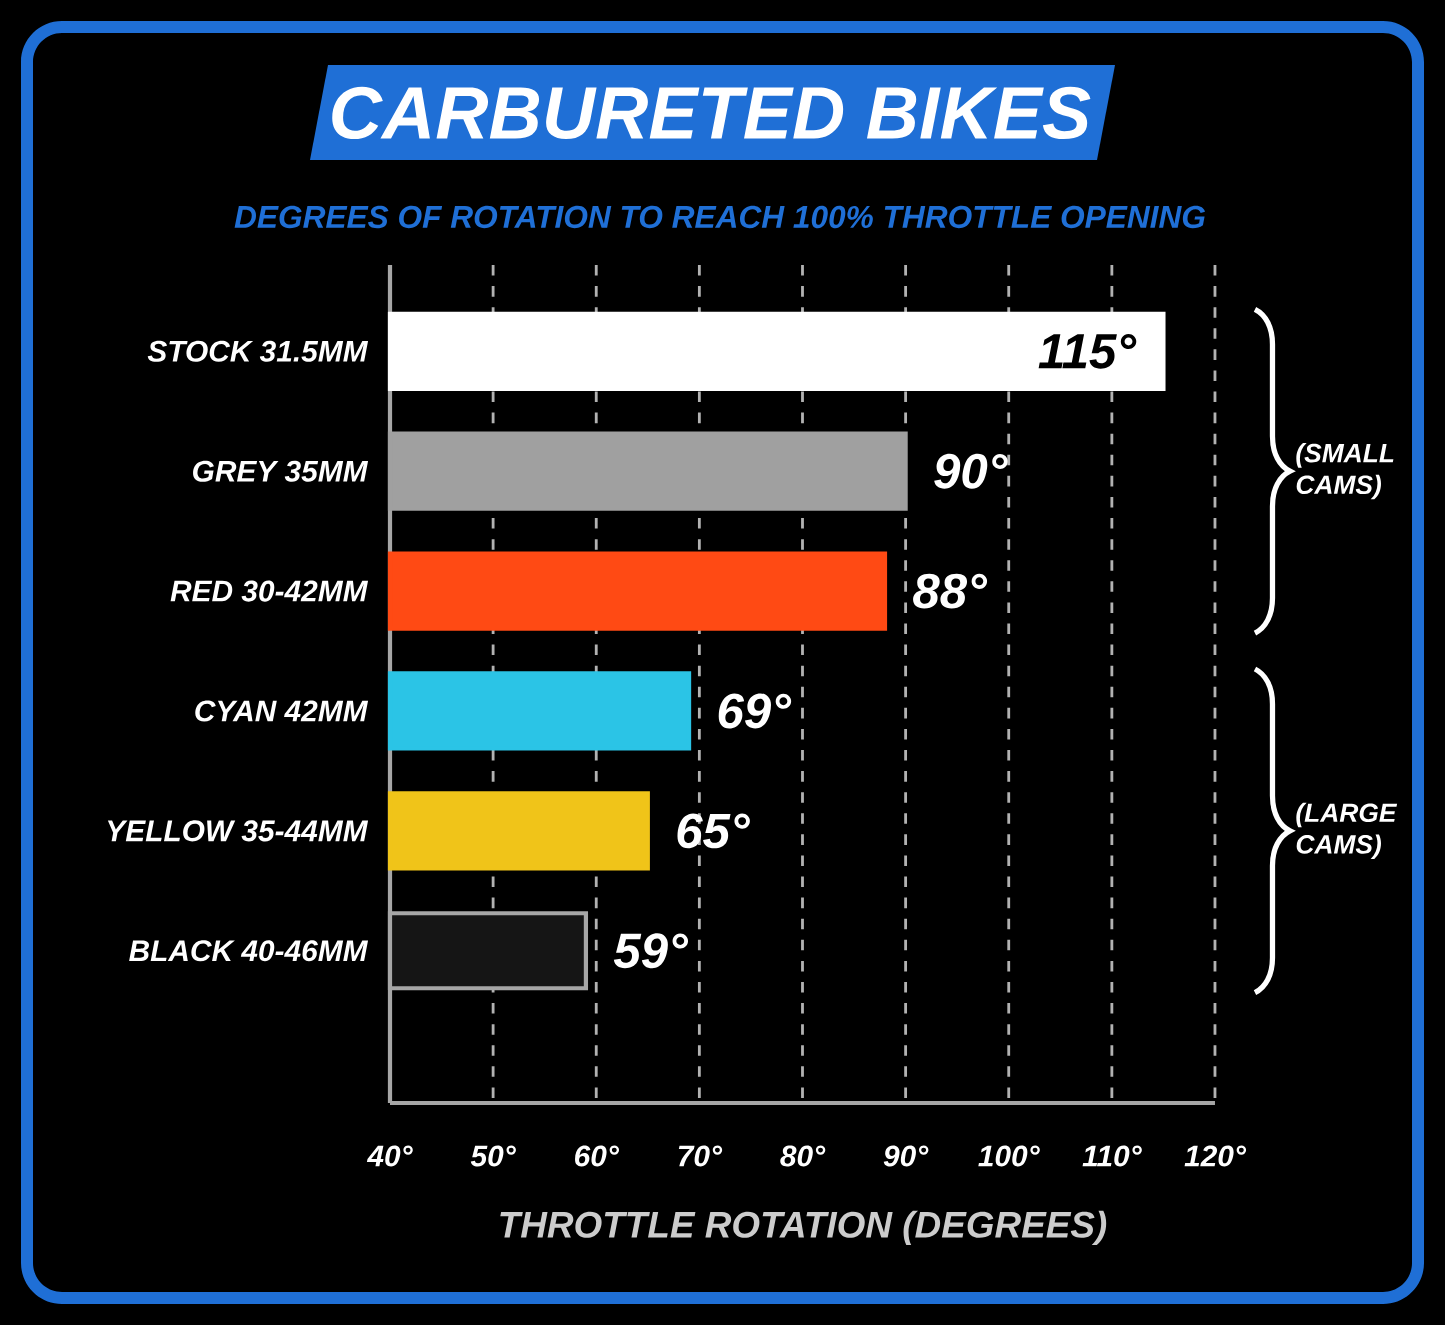  Describe the element at coordinates (282, 711) in the screenshot. I see `y-tick-label: CYAN 42MM` at that location.